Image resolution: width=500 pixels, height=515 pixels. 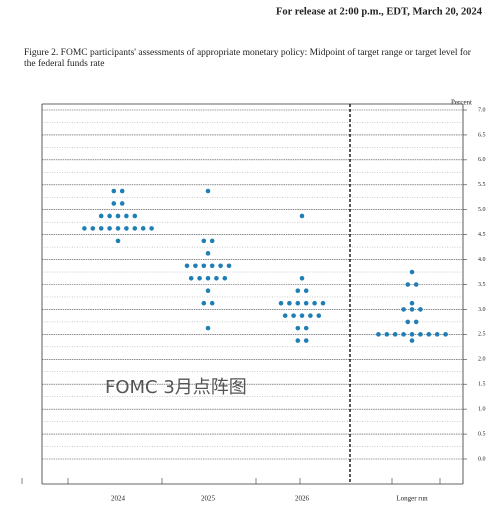 I want to click on y-tick-label: 3.5, so click(x=482, y=285).